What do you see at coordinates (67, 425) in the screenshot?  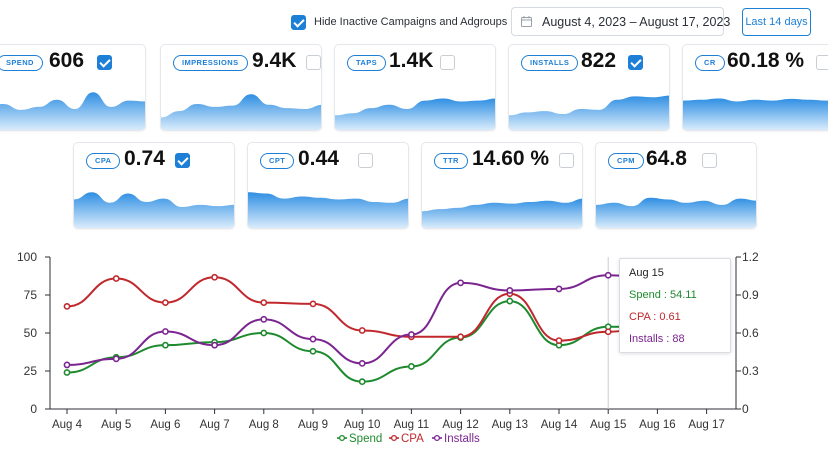 I see `x-tick-label: Aug 4` at bounding box center [67, 425].